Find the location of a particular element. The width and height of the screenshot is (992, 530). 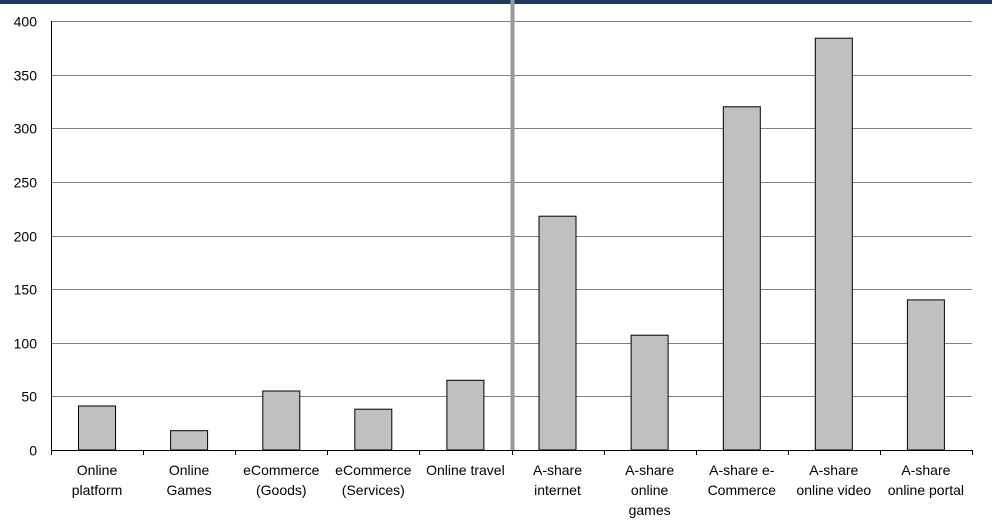

category-label: online video is located at coordinates (833, 490).